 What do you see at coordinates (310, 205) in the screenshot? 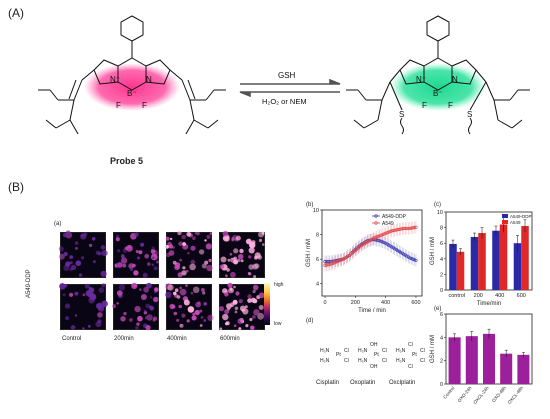
I see `chart-b-panel-label: (b)` at bounding box center [310, 205].